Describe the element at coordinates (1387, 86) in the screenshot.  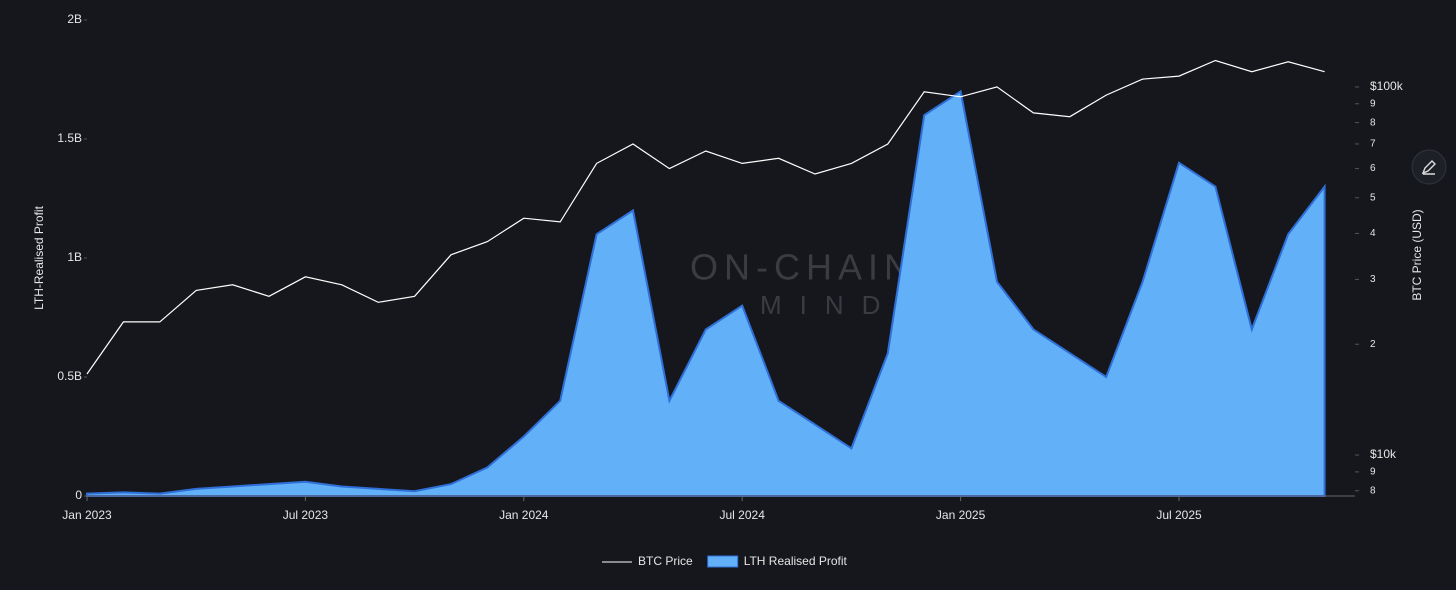
I see `y2-tick-label: $100k` at that location.